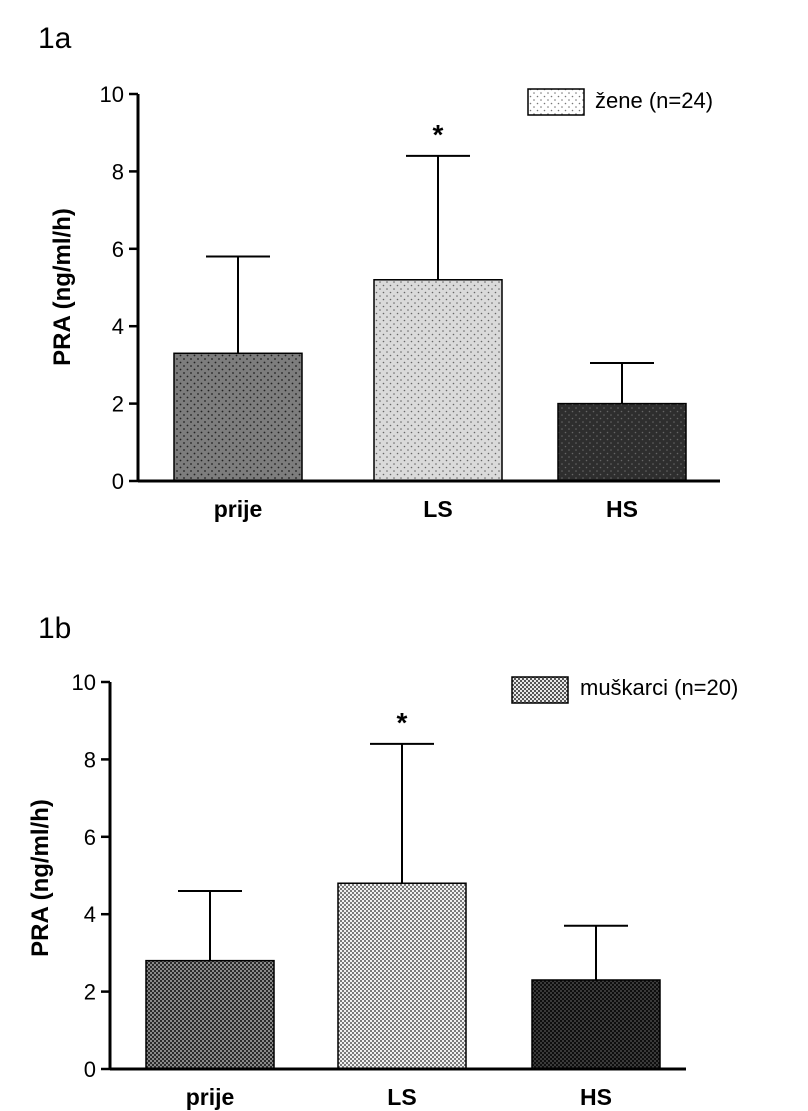 This screenshot has height=1111, width=808. What do you see at coordinates (54, 628) in the screenshot?
I see `panel-label: 1b` at bounding box center [54, 628].